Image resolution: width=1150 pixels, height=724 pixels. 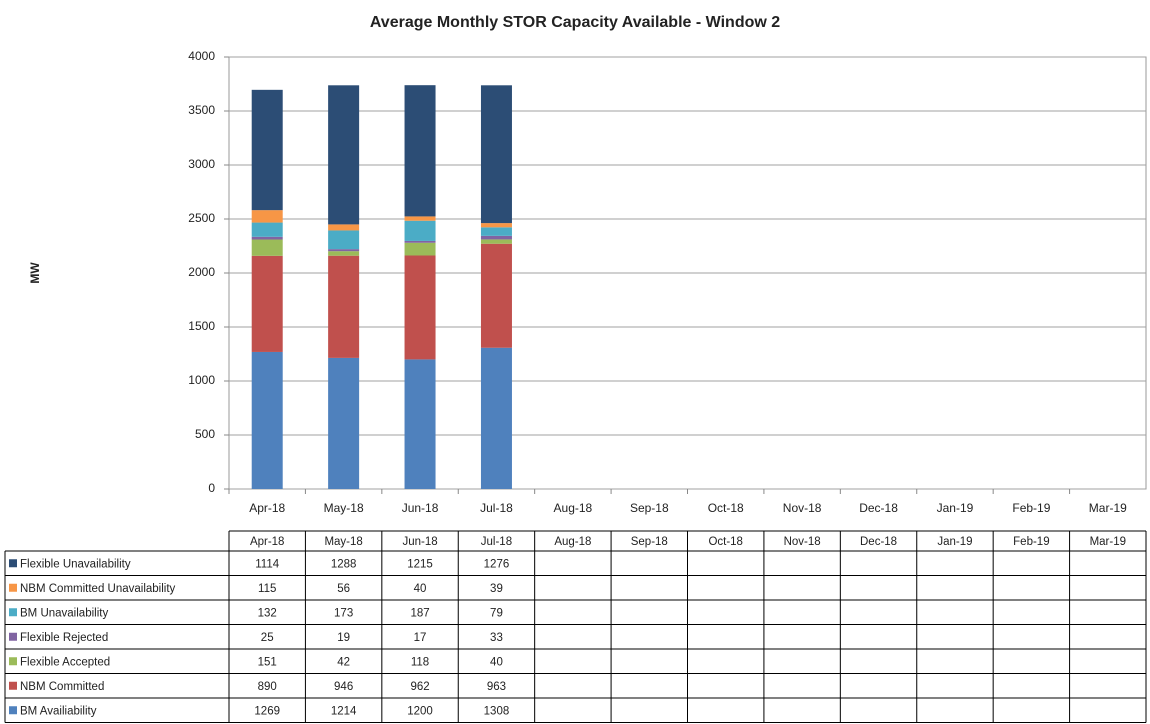 I want to click on x-tick-label: Oct-18, so click(x=726, y=508).